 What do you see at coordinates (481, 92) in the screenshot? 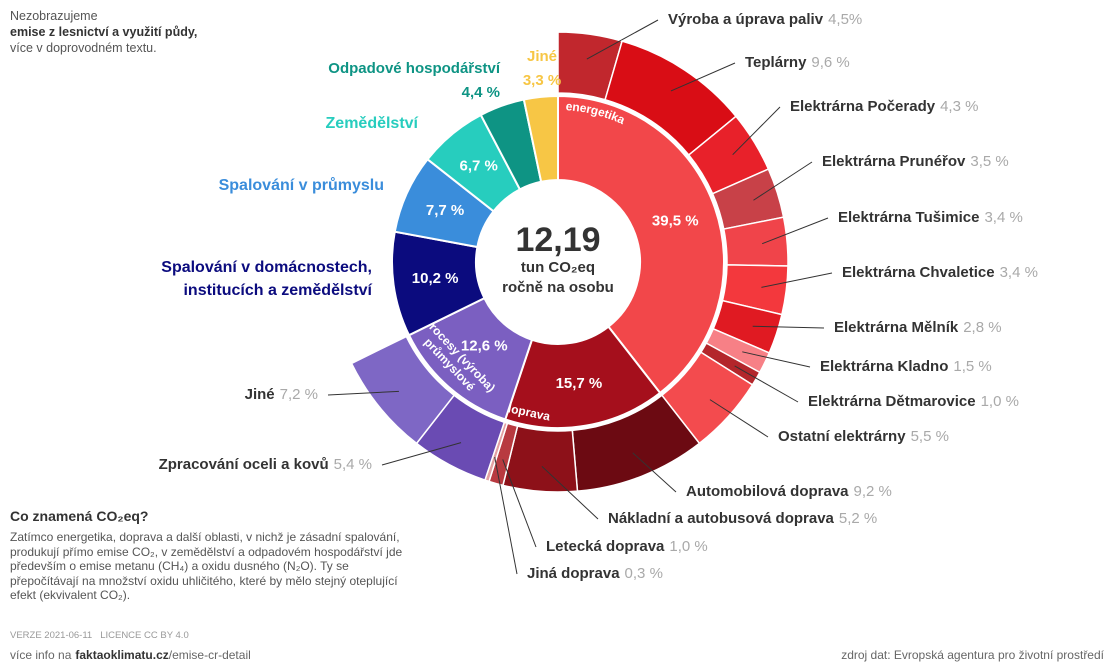
I see `value-label: 4,4 %` at bounding box center [481, 92].